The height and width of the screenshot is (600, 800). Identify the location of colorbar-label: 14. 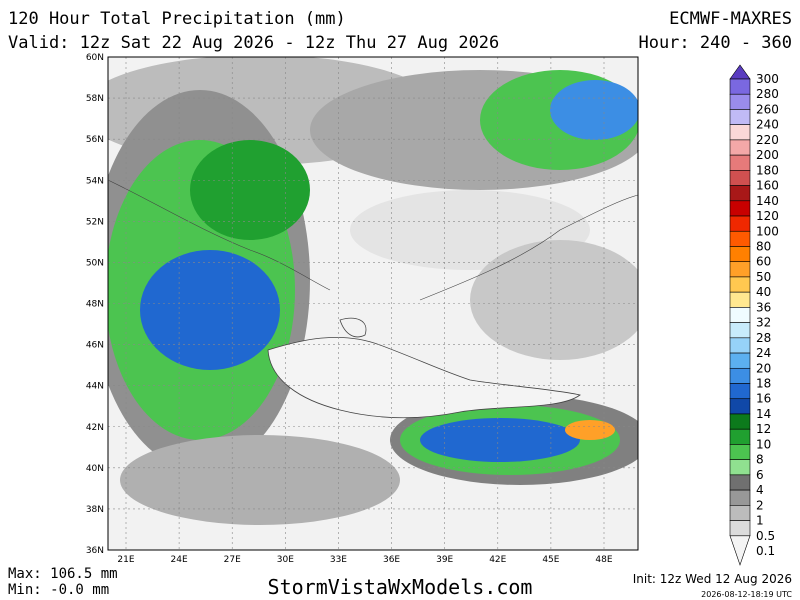
(763, 414).